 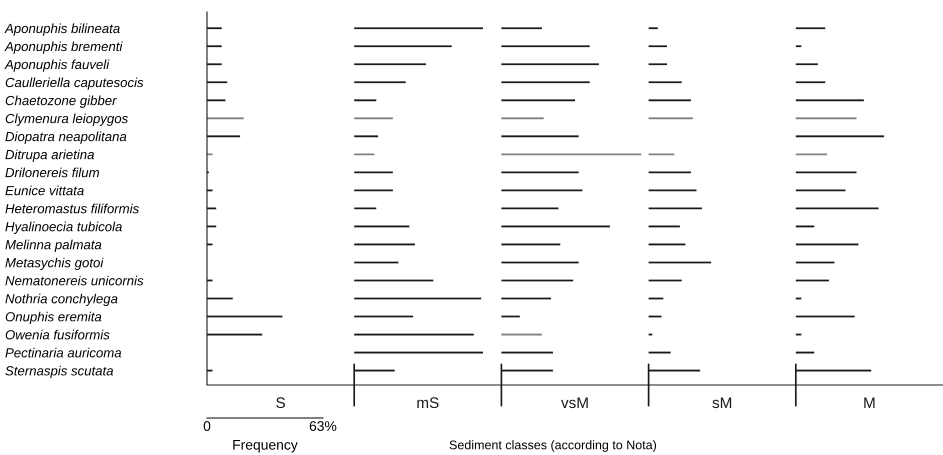 I want to click on y-tick-label: Nematonereis unicornis, so click(x=74, y=281).